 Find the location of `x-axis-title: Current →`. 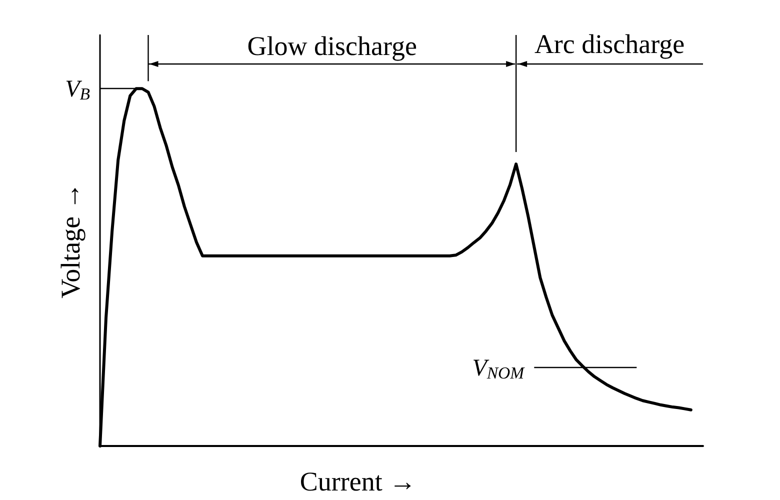

x-axis-title: Current → is located at coordinates (358, 481).